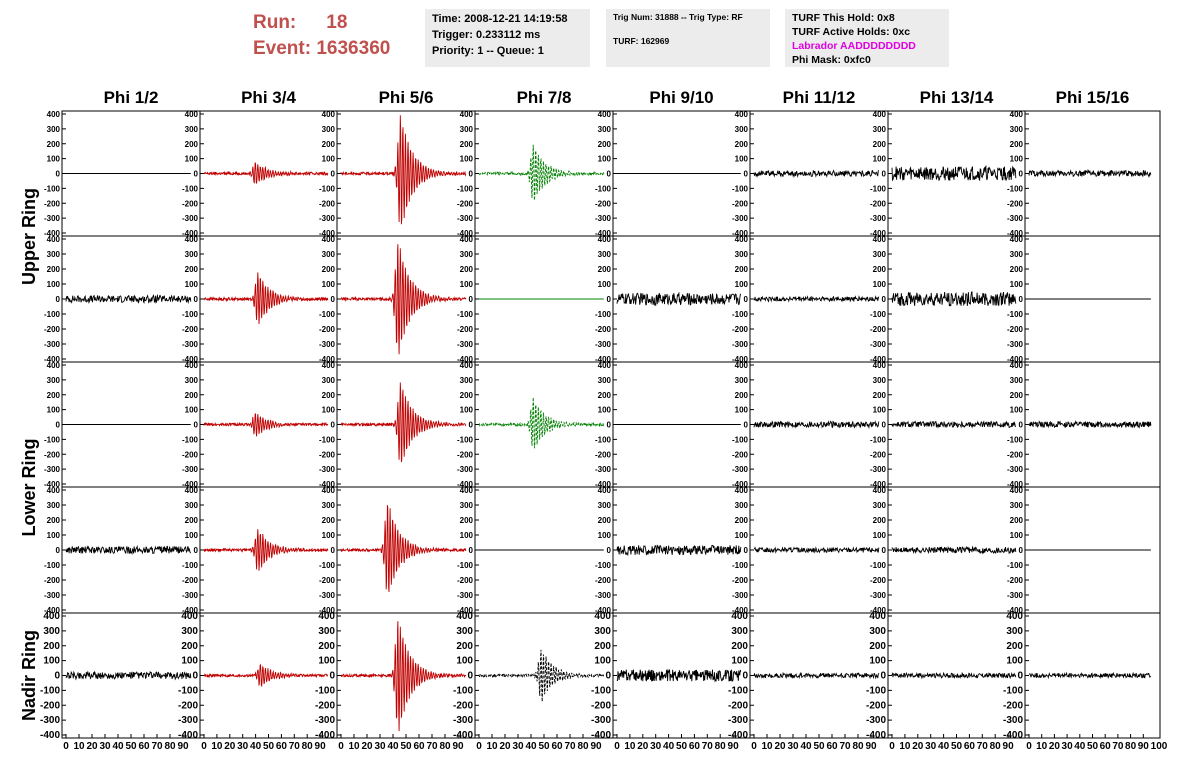 The image size is (1196, 772). What do you see at coordinates (1093, 746) in the screenshot?
I see `x-tick-label: 50` at bounding box center [1093, 746].